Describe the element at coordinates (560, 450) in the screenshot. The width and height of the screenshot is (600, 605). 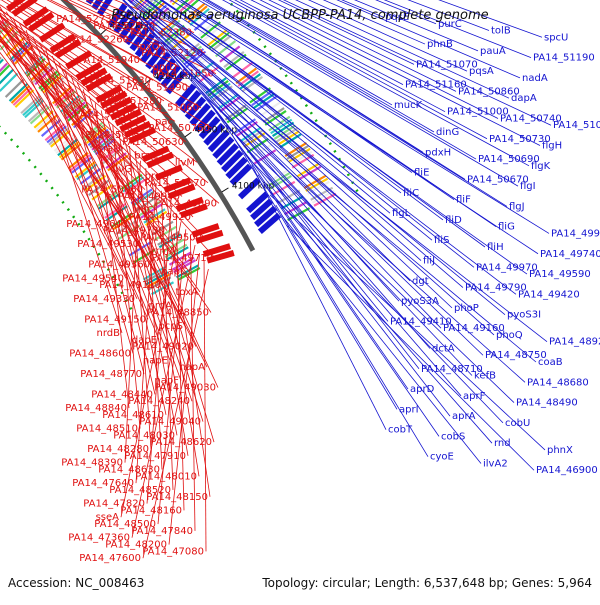
I see `right-gene-label: phnX` at that location.